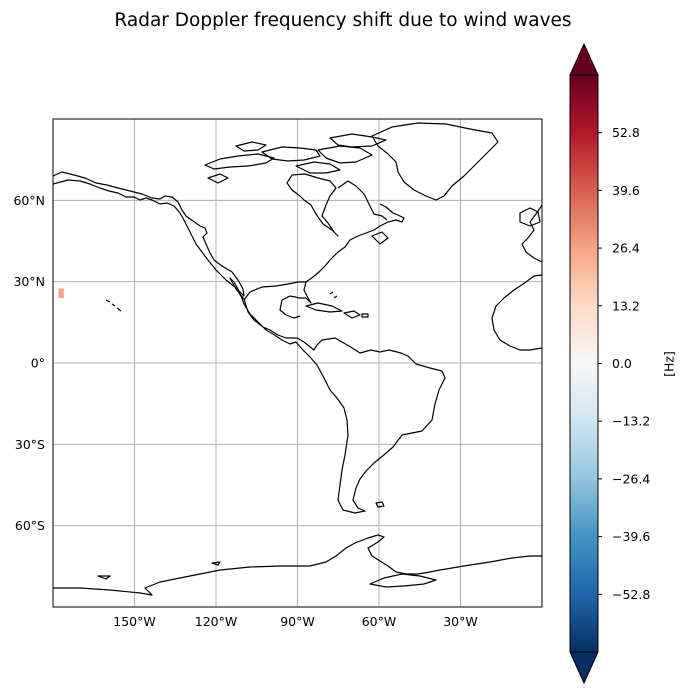  What do you see at coordinates (61, 293) in the screenshot?
I see `data-patch` at bounding box center [61, 293].